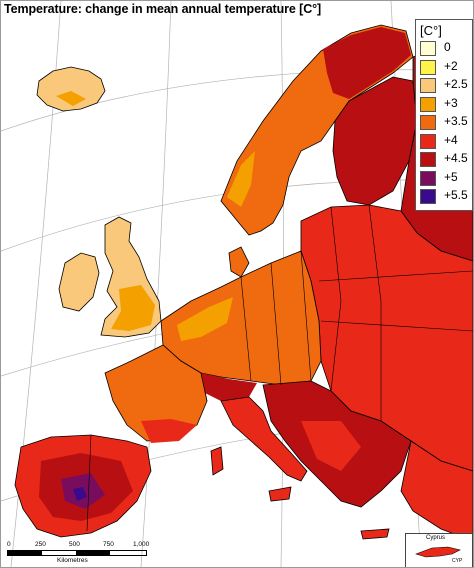 This screenshot has width=474, height=568. I want to click on crete, so click(375, 534).